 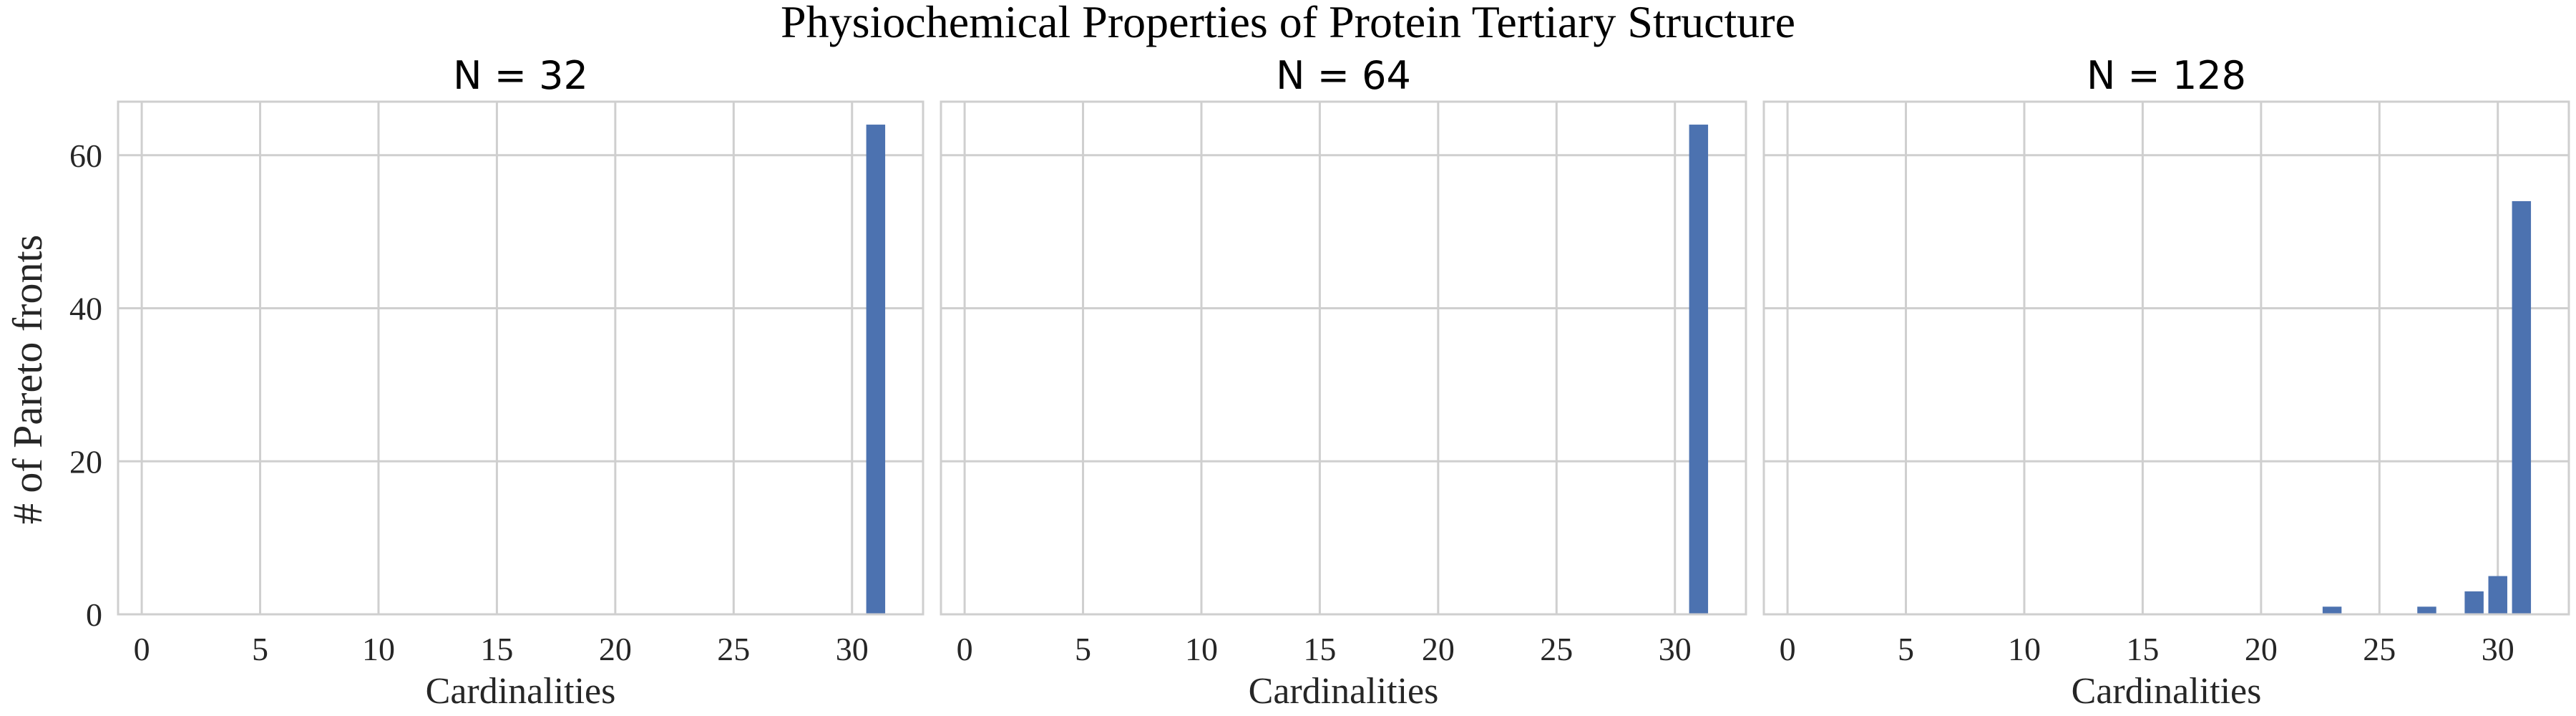 What do you see at coordinates (1343, 75) in the screenshot?
I see `panel-title: N = 64` at bounding box center [1343, 75].